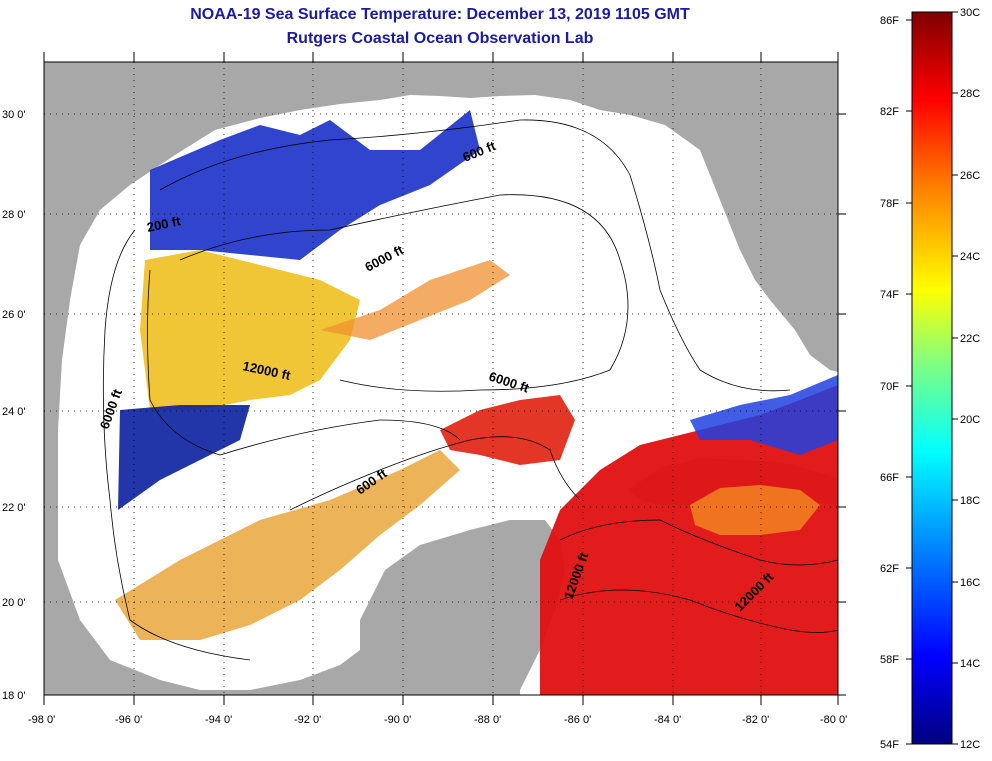 This screenshot has height=761, width=992. Describe the element at coordinates (889, 295) in the screenshot. I see `colorbar-f-label: 74F` at that location.